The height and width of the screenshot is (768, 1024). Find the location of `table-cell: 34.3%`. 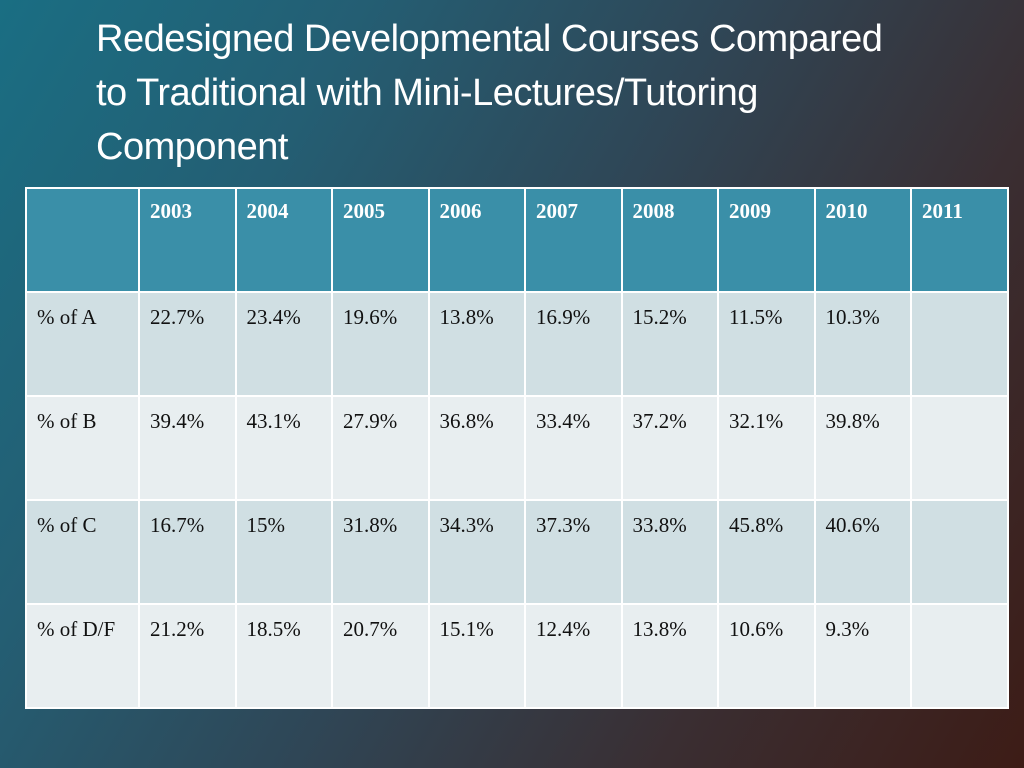

table-cell: 34.3% is located at coordinates (476, 552).